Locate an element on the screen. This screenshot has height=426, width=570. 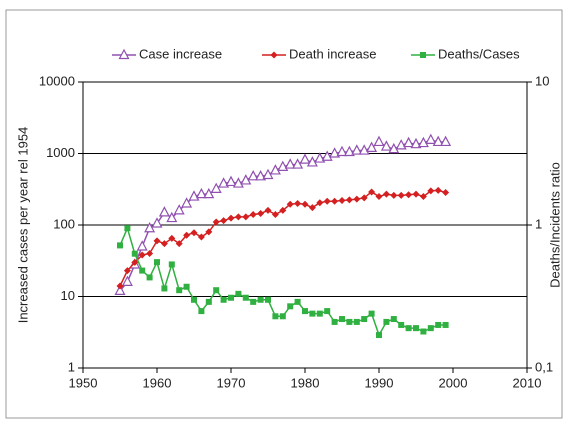
y-tick-label: 100 is located at coordinates (64, 223).